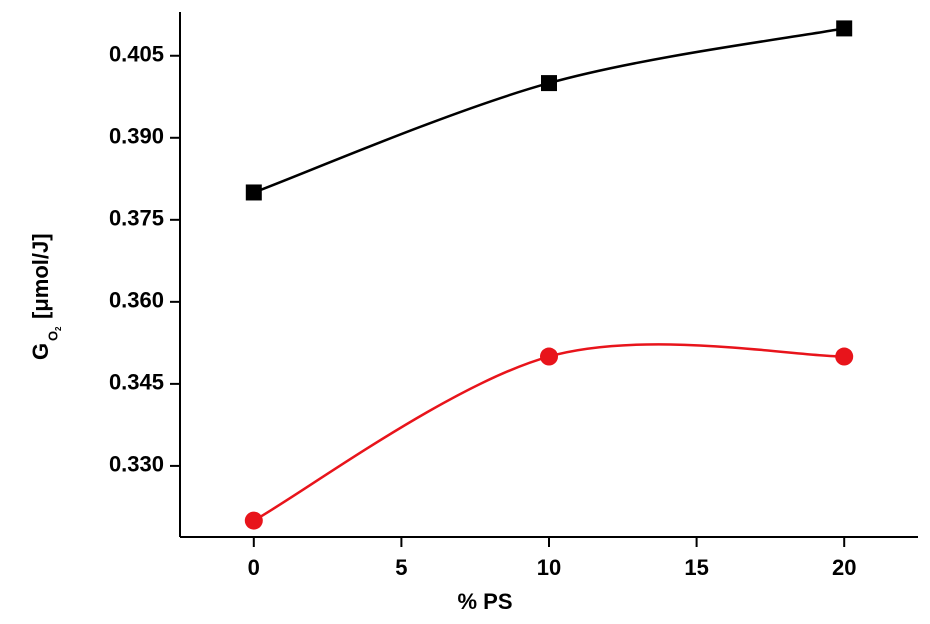  What do you see at coordinates (484, 601) in the screenshot?
I see `x-axis-label: % PS` at bounding box center [484, 601].